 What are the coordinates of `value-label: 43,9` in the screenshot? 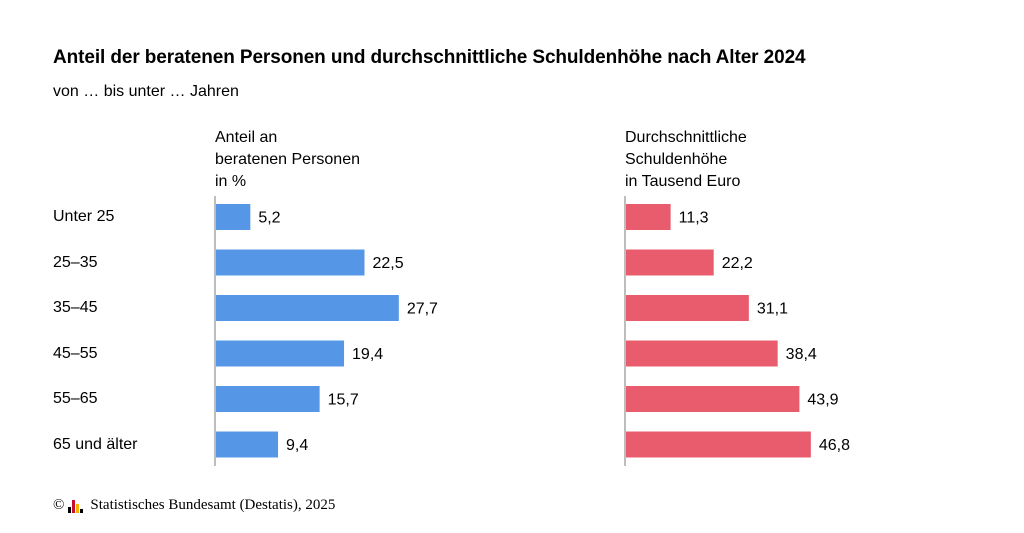 It's located at (822, 400).